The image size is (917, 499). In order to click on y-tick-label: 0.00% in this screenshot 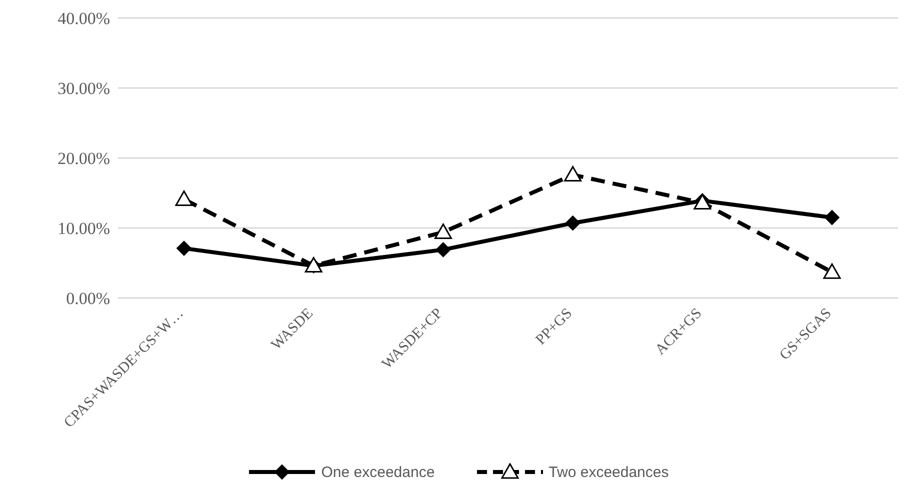, I will do `click(88, 298)`.